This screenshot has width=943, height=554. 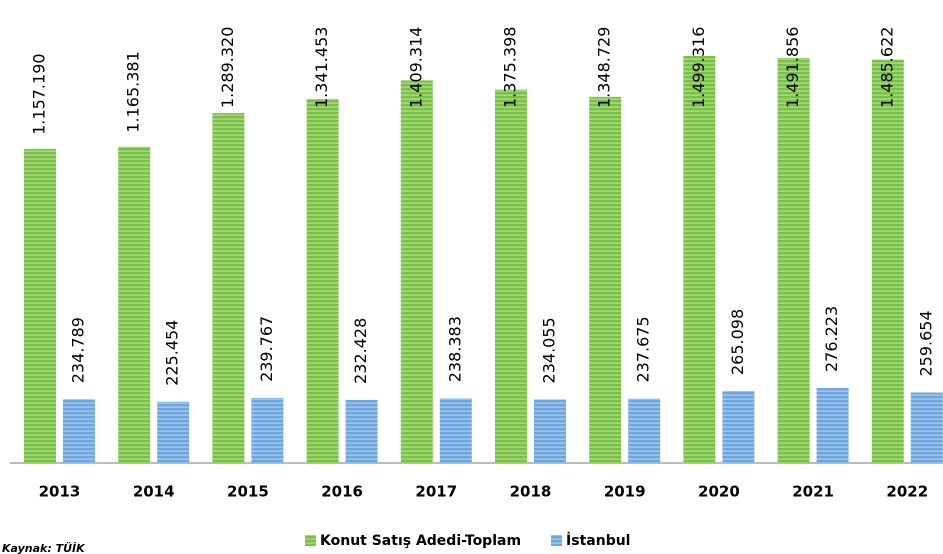 I want to click on data-label: 225.454, so click(x=172, y=353).